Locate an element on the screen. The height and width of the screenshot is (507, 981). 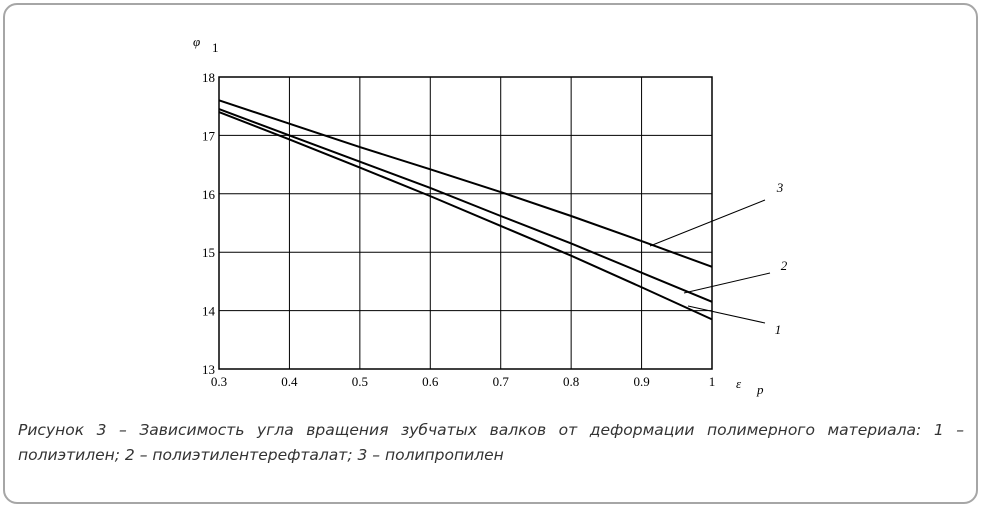
y-tick-label: 16 is located at coordinates (209, 194).